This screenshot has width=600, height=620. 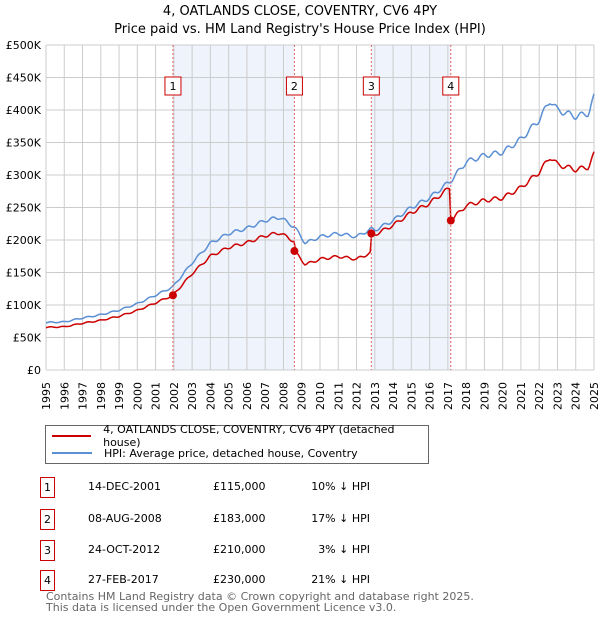 What do you see at coordinates (47, 550) in the screenshot?
I see `sale-number: 3` at bounding box center [47, 550].